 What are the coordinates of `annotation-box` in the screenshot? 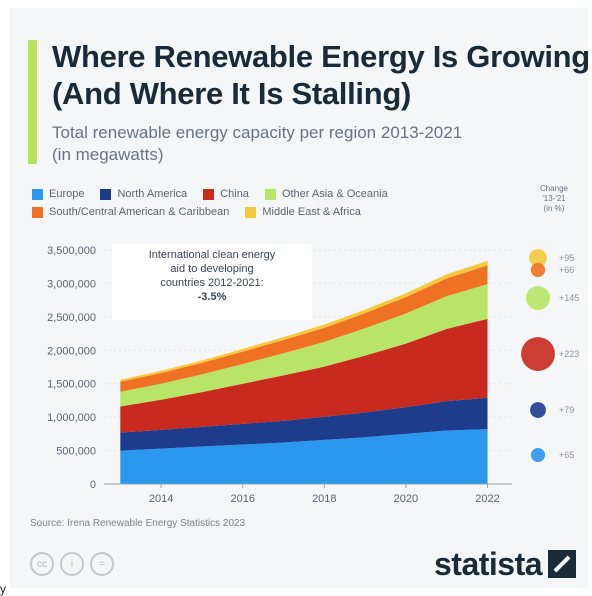 It's located at (212, 282).